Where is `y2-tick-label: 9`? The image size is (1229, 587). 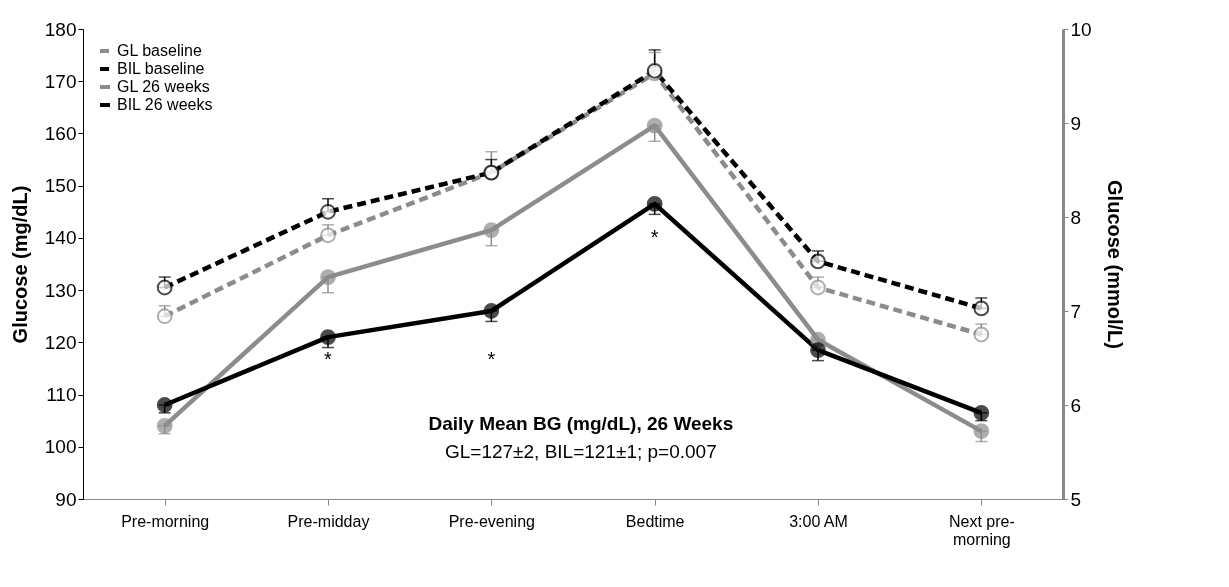 y2-tick-label: 9 is located at coordinates (1076, 123).